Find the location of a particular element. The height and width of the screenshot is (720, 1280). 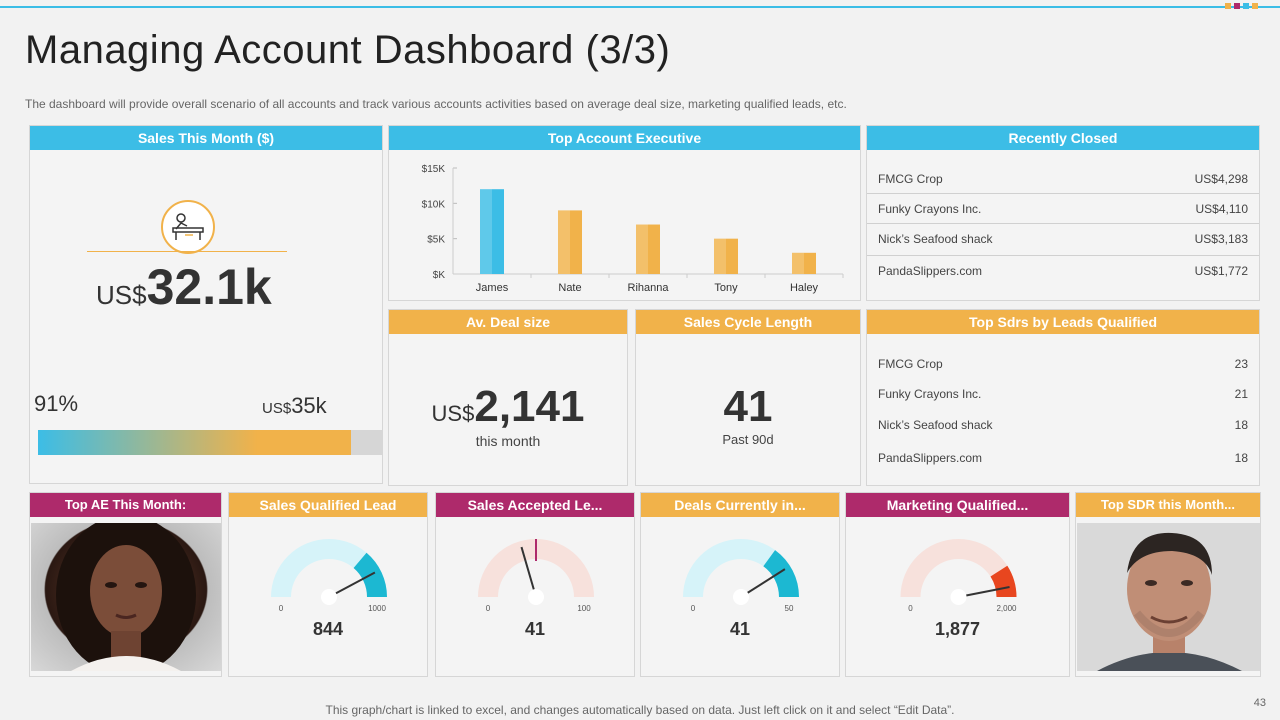

gauge-card: Sales Accepted Le... 0 100 41 is located at coordinates (535, 584).